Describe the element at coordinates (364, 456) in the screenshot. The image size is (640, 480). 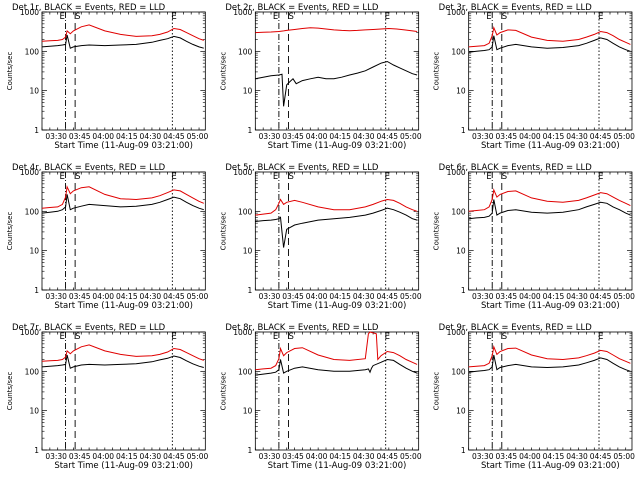
I see `x-tick-label: 04:30` at that location.